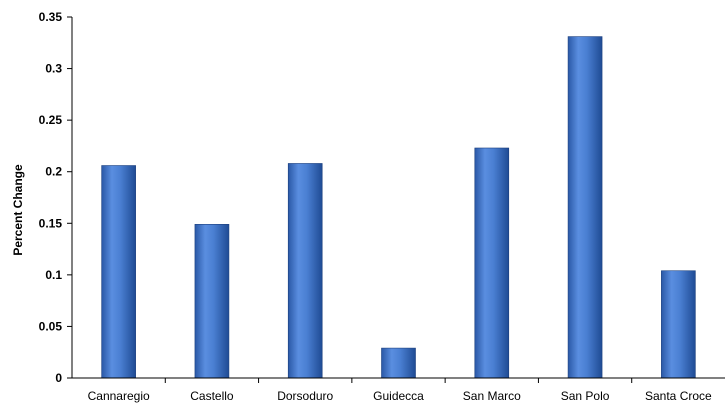 This screenshot has height=407, width=725. What do you see at coordinates (492, 396) in the screenshot?
I see `x-tick-label: San Marco` at bounding box center [492, 396].